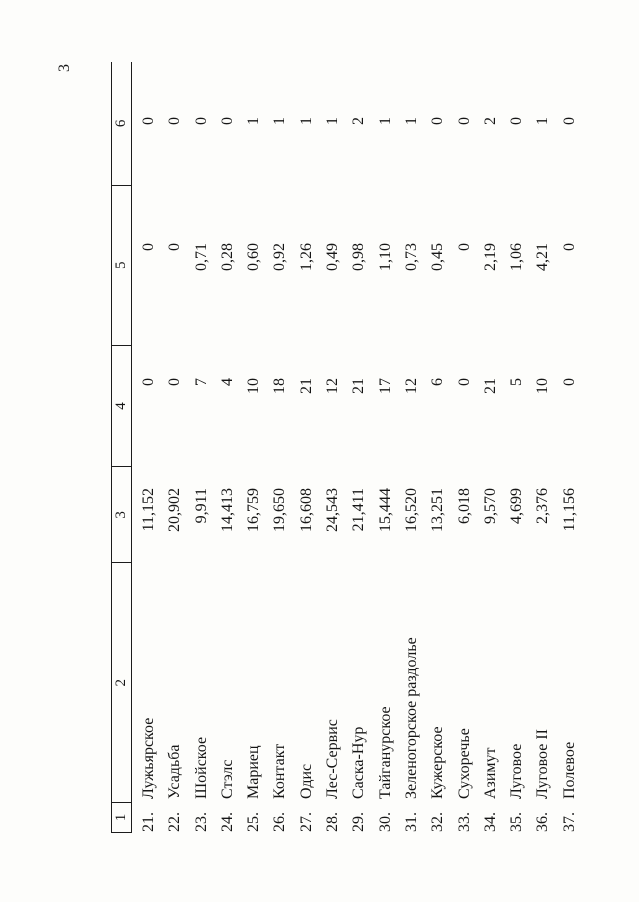 The image size is (639, 902). What do you see at coordinates (359, 121) in the screenshot?
I see `value-cell-col6: 2` at bounding box center [359, 121].